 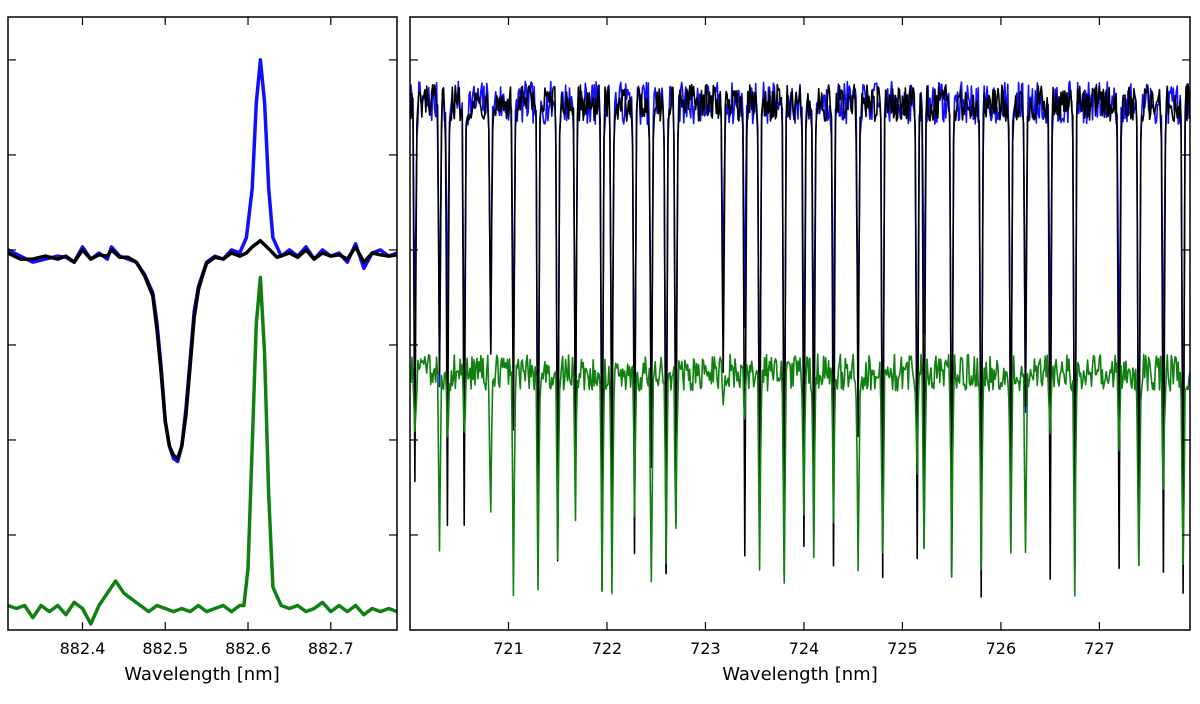 I want to click on left-series-1-line, so click(x=202, y=349).